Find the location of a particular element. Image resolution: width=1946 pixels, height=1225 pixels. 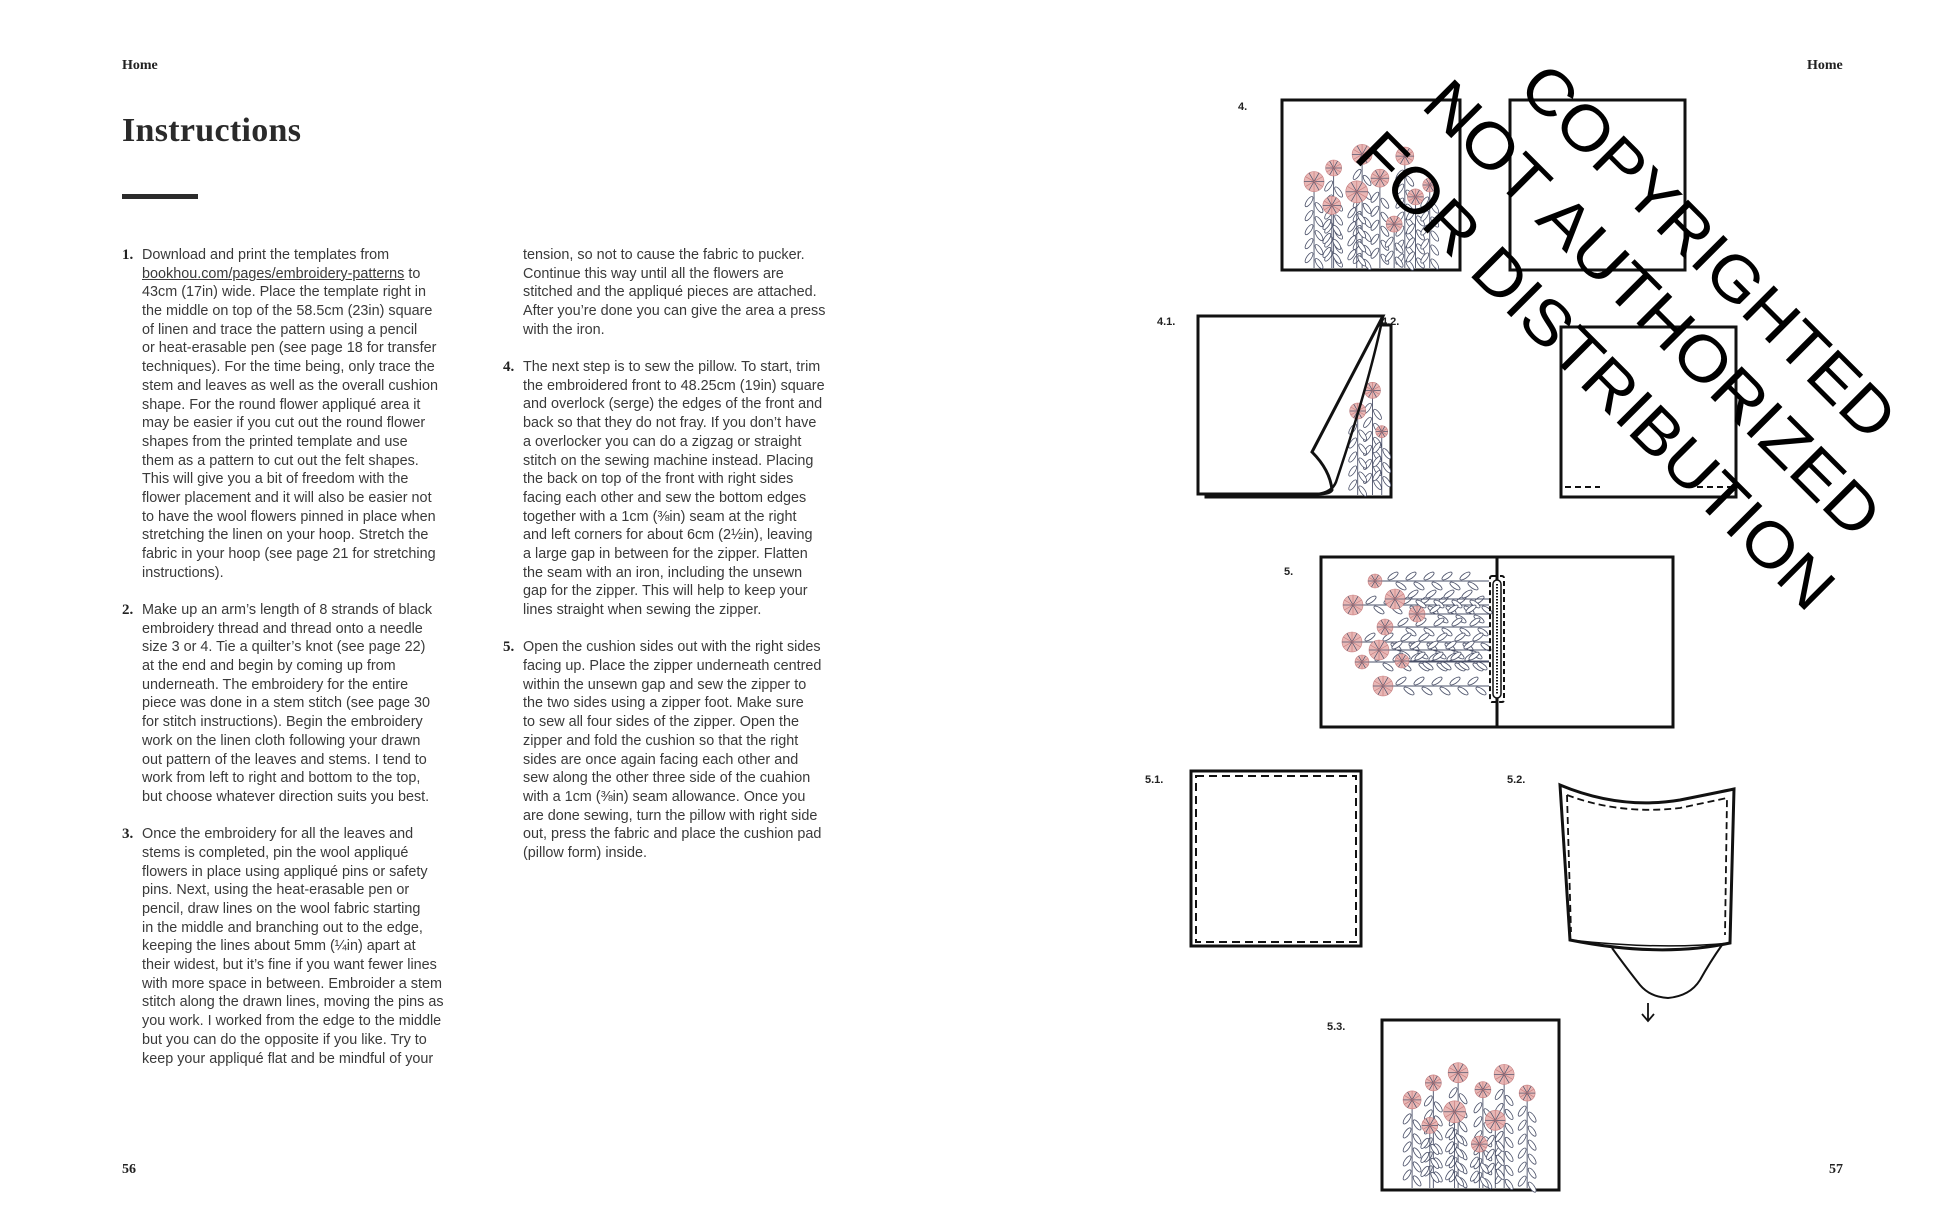

step-text-fragment: to is located at coordinates (412, 273).